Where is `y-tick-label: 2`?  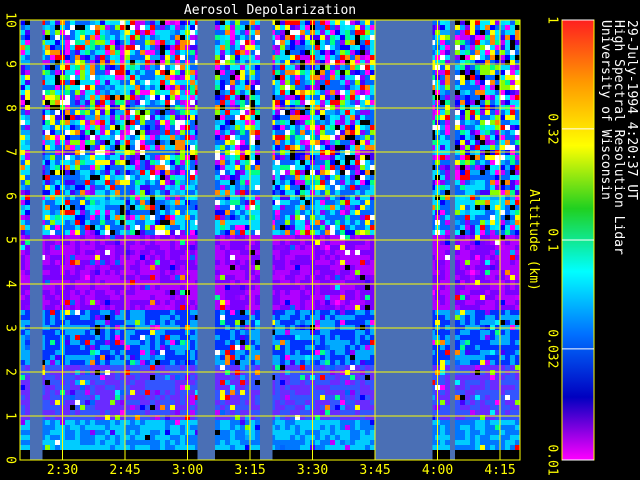
y-tick-label: 2 is located at coordinates (10, 372).